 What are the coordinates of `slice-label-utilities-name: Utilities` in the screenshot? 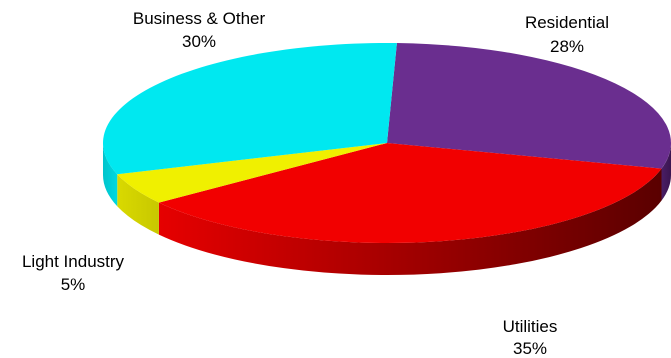 It's located at (530, 326).